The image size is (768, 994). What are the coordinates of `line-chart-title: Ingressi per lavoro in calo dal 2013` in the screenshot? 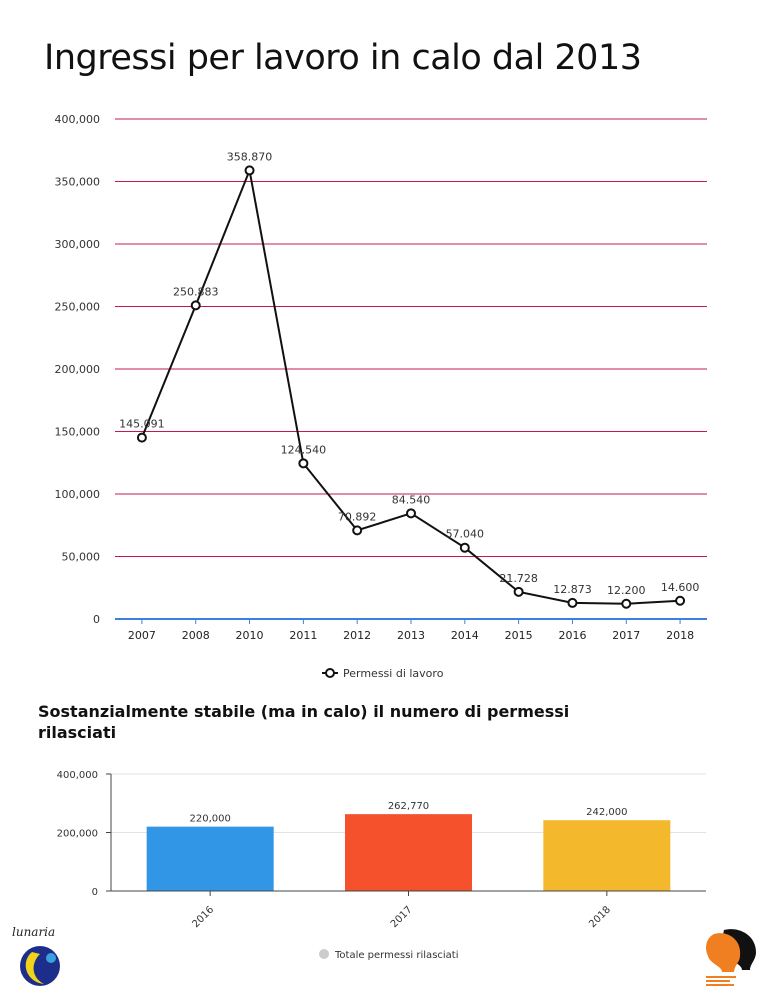 It's located at (343, 58).